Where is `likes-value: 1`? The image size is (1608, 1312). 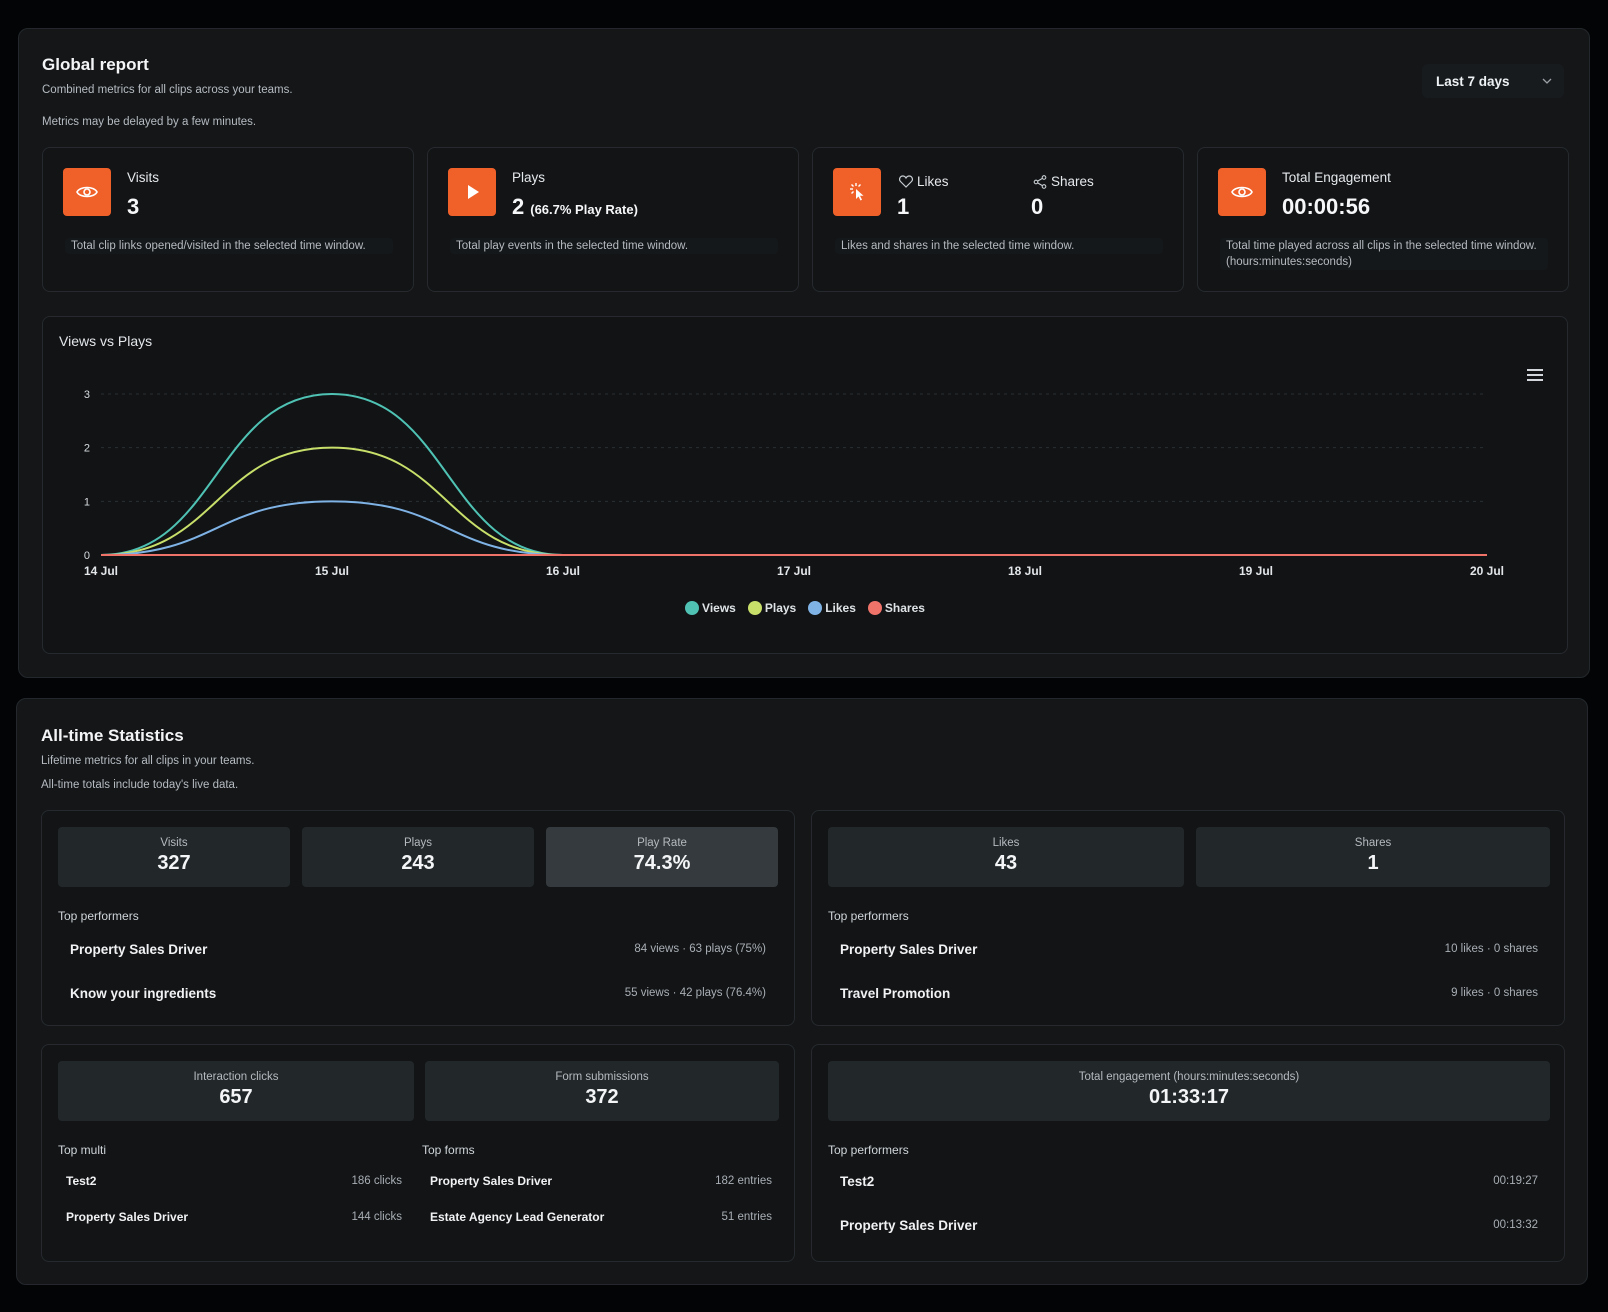
likes-value: 1 is located at coordinates (903, 206).